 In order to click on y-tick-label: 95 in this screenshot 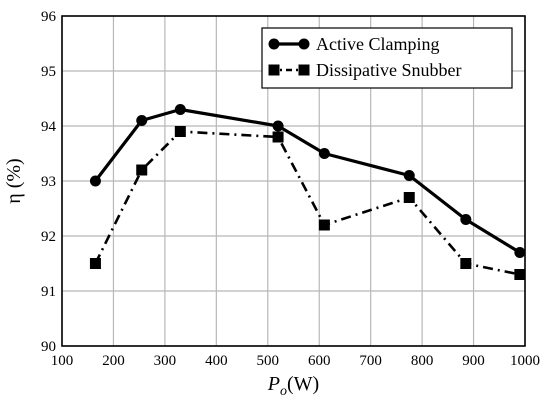, I will do `click(48, 72)`.